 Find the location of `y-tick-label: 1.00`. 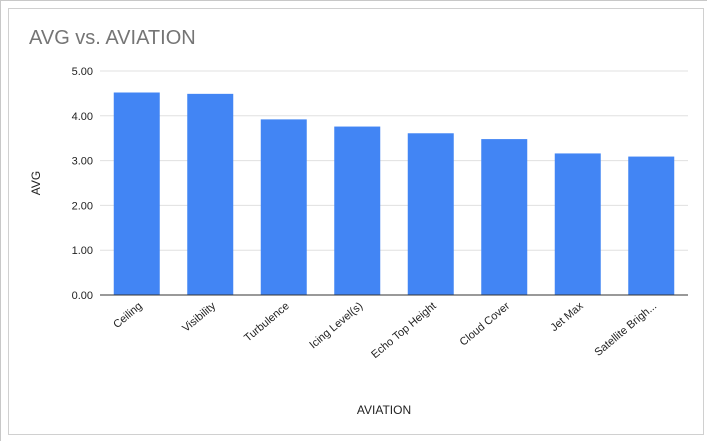

y-tick-label: 1.00 is located at coordinates (82, 251).